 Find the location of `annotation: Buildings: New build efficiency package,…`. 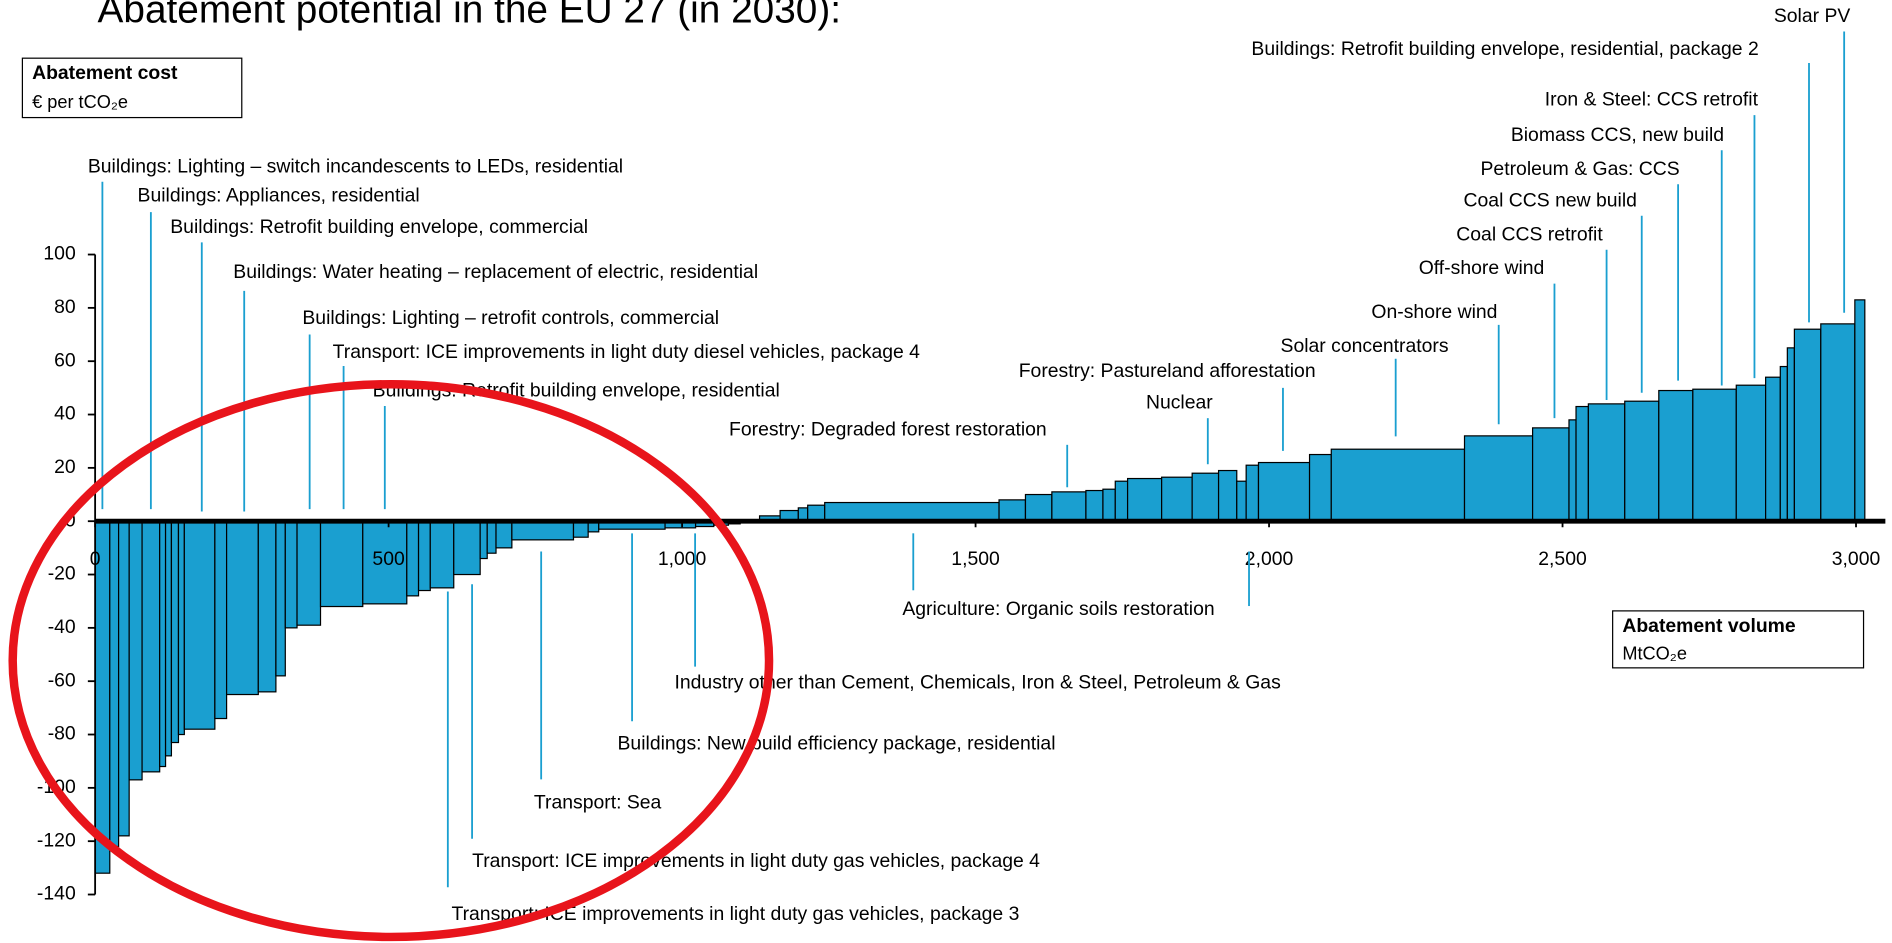

annotation: Buildings: New build efficiency package,… is located at coordinates (837, 743).